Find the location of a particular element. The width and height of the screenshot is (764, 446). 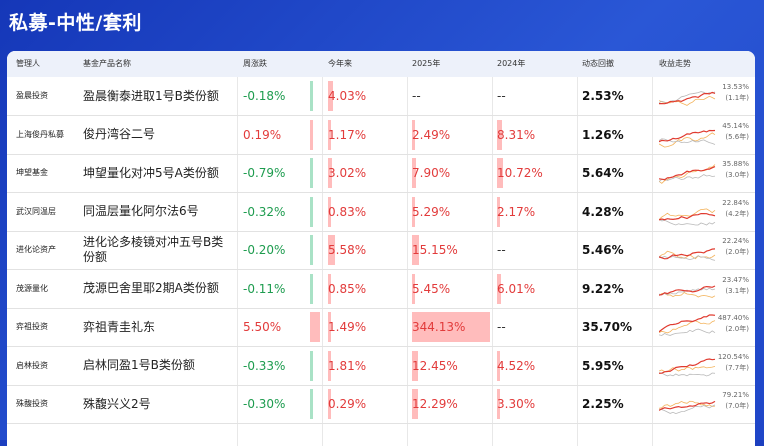

trend-years: (1.1年) is located at coordinates (737, 98).